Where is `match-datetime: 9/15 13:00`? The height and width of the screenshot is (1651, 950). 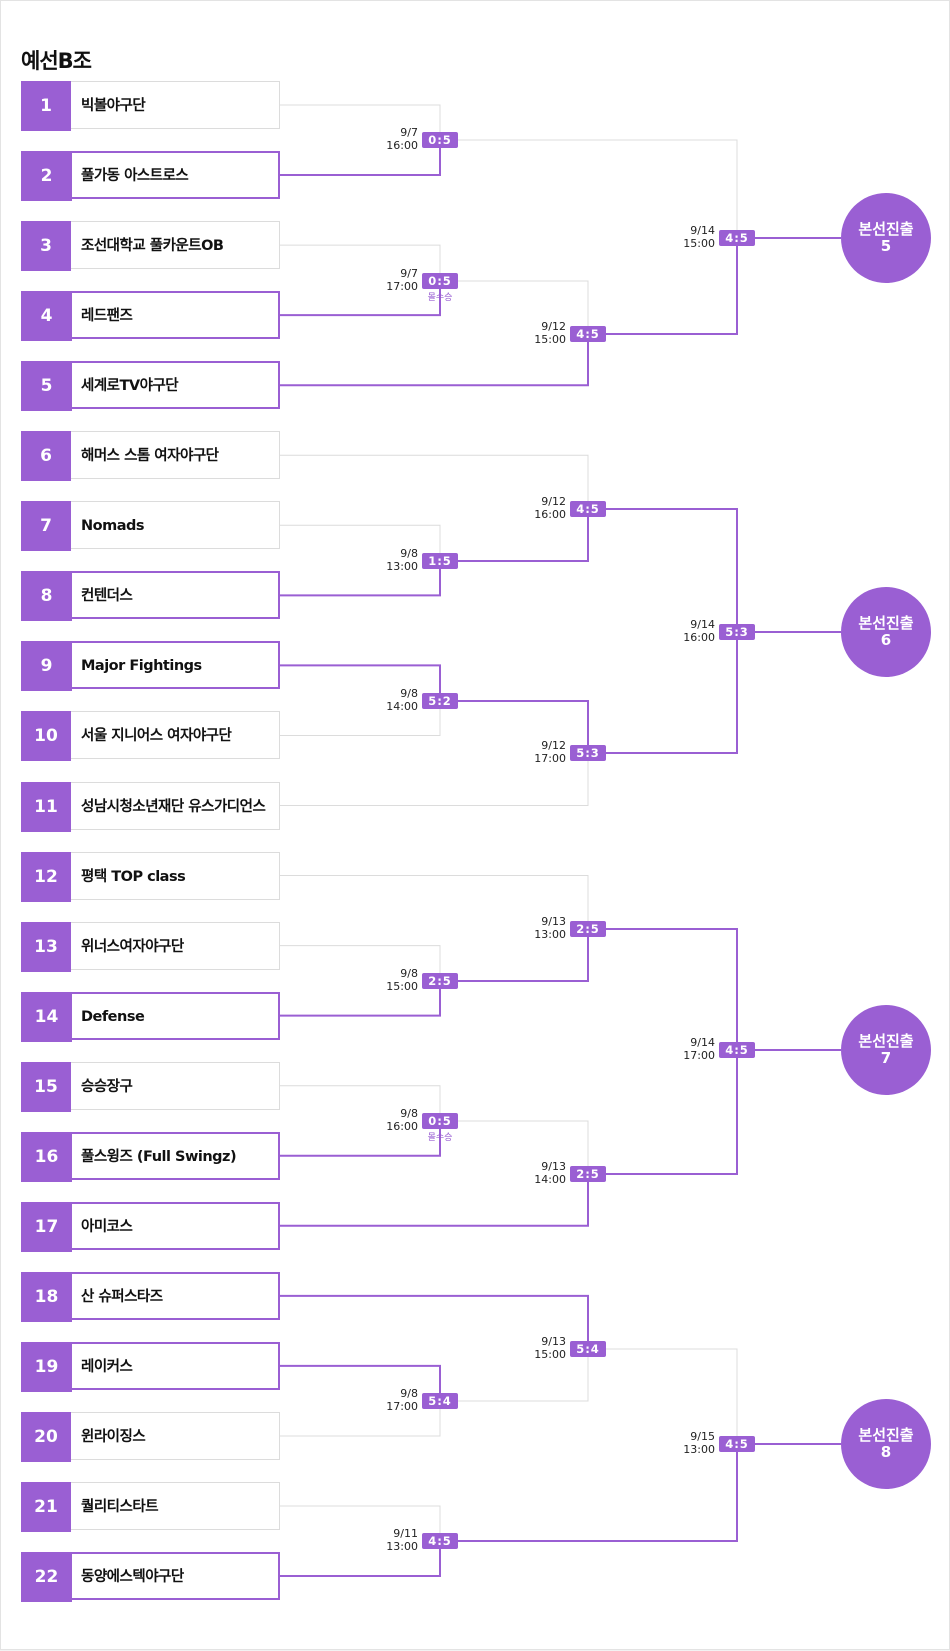 match-datetime: 9/15 13:00 is located at coordinates (685, 1443).